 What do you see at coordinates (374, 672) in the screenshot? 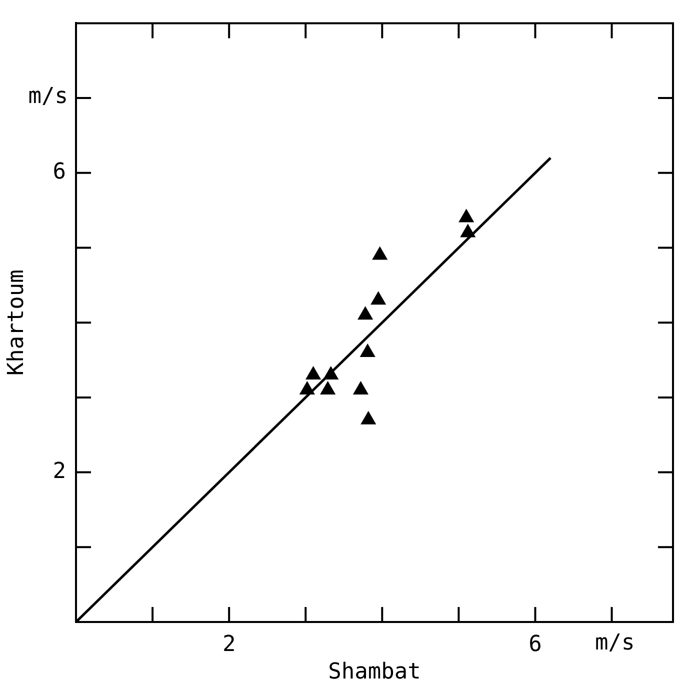
I see `x-axis-title: Shambat` at bounding box center [374, 672].